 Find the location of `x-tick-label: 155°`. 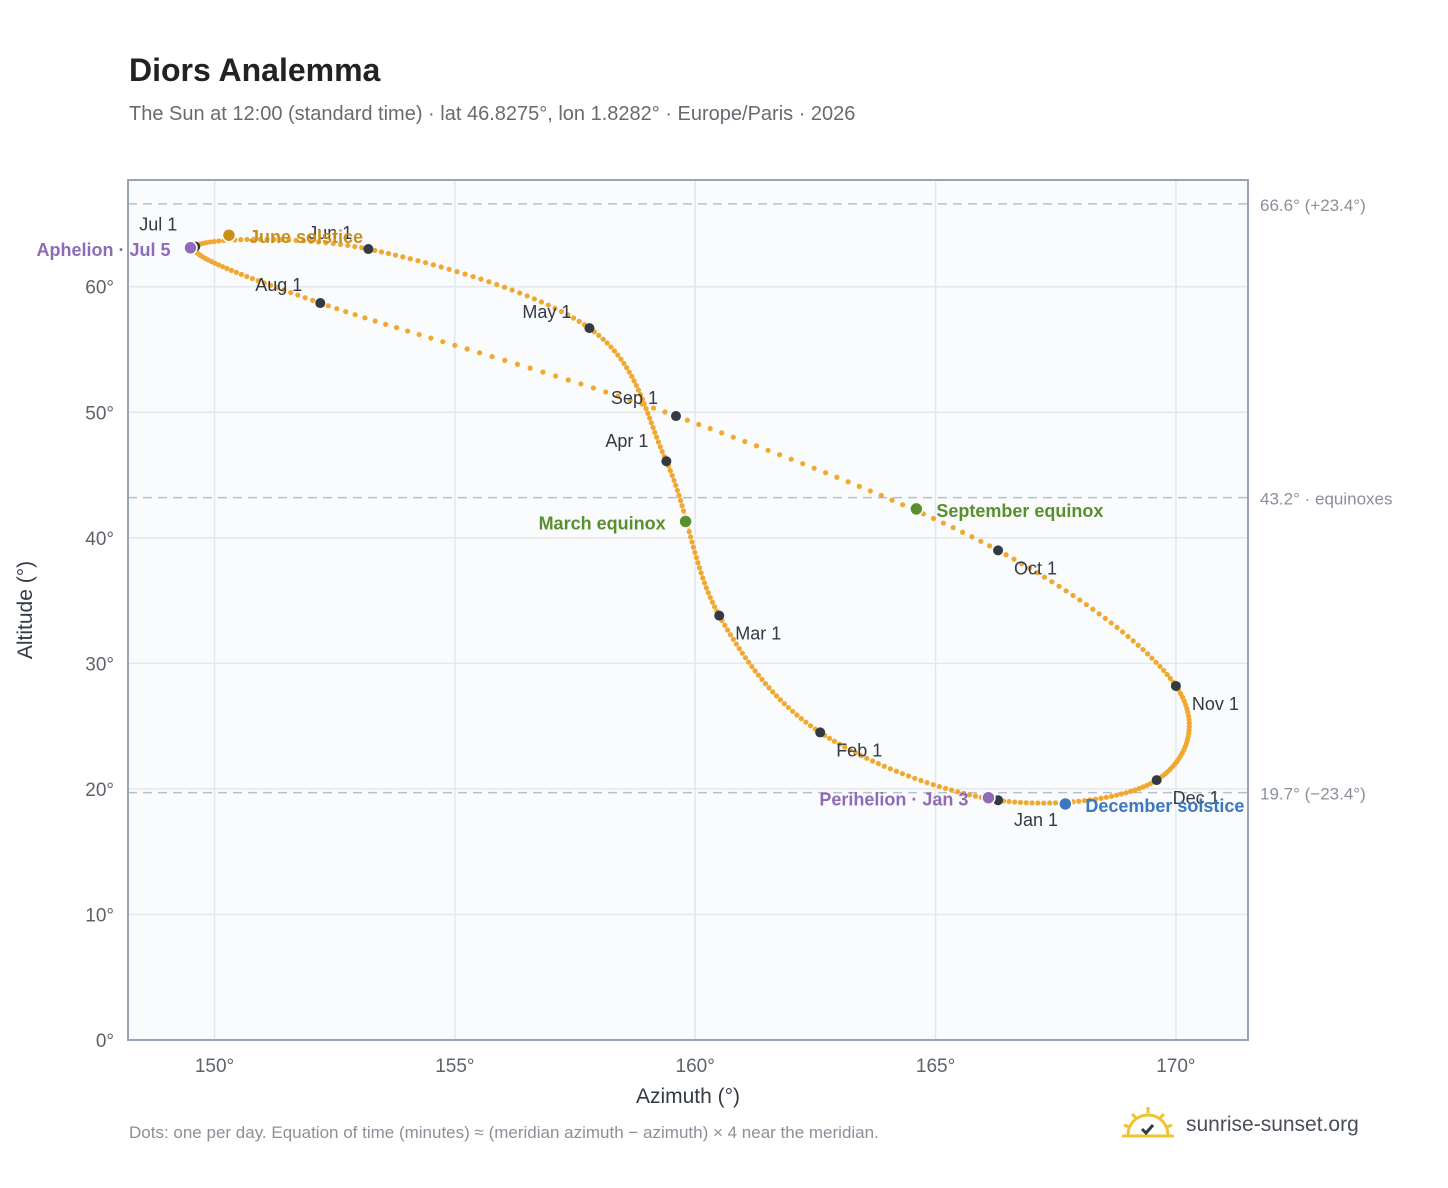

x-tick-label: 155° is located at coordinates (454, 1066).